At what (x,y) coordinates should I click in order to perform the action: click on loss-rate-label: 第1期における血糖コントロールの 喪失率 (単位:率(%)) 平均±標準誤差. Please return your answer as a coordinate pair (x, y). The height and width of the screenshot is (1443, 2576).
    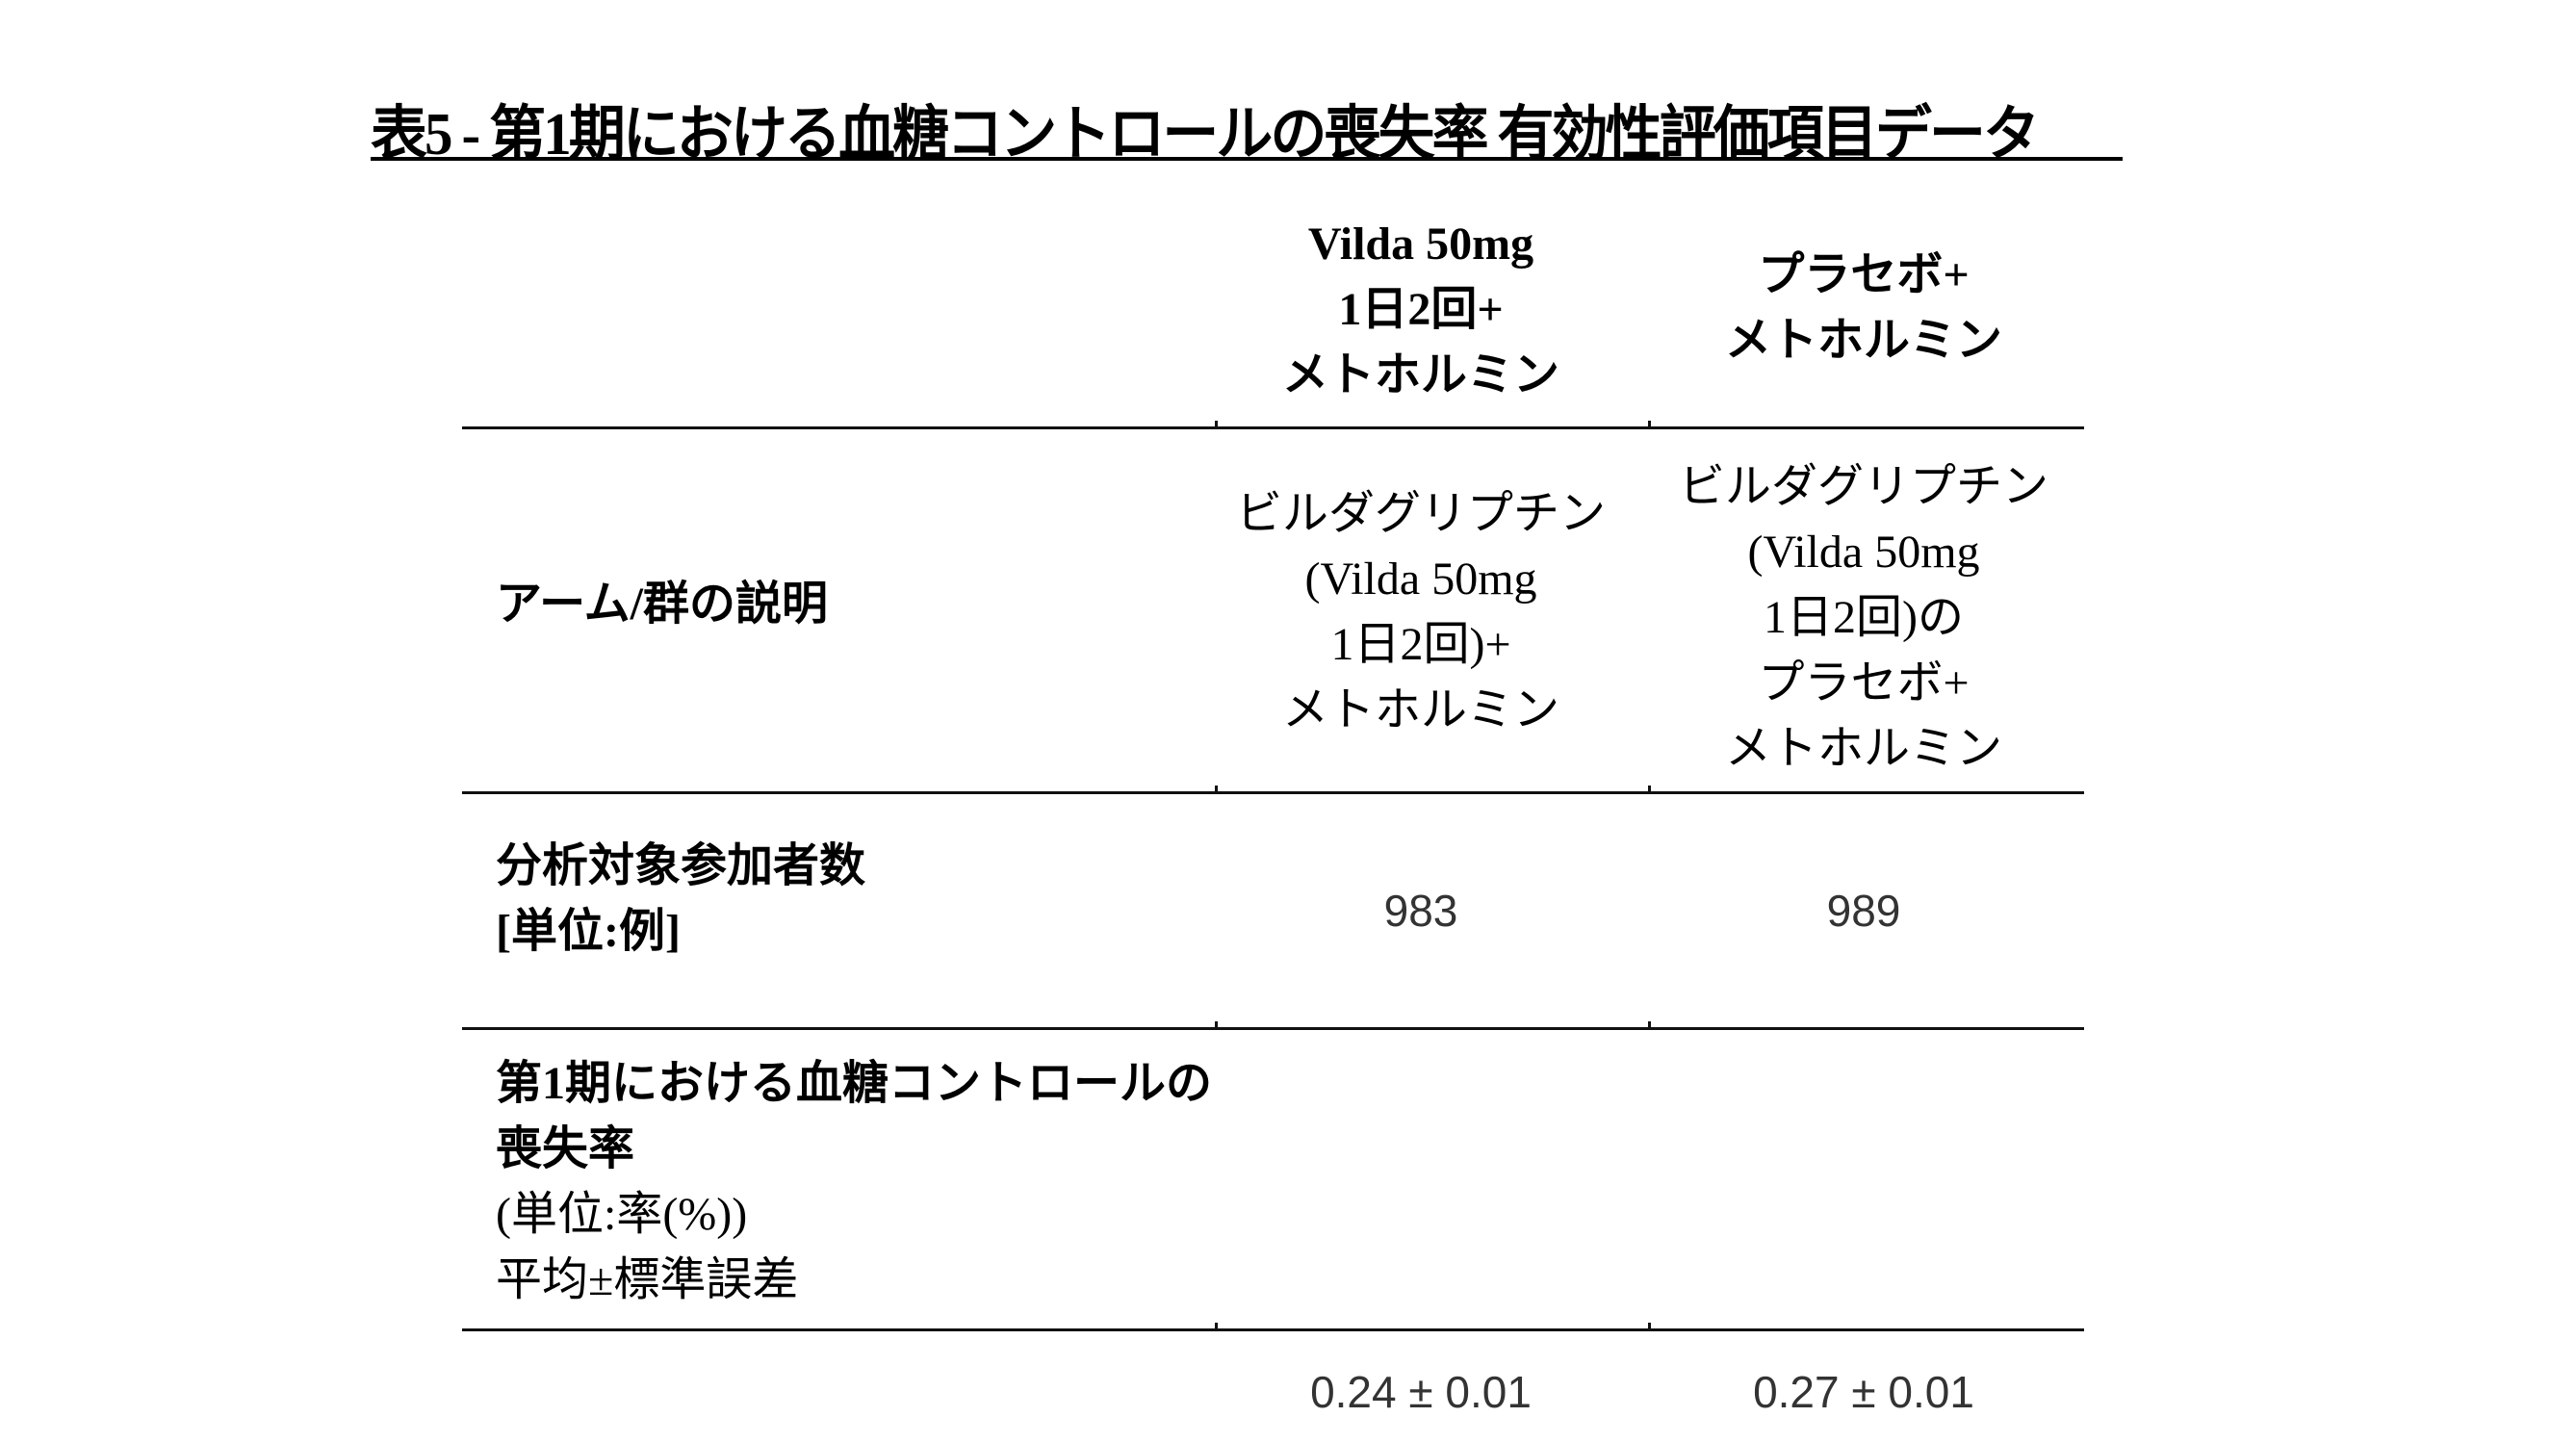
    Looking at the image, I should click on (854, 1182).